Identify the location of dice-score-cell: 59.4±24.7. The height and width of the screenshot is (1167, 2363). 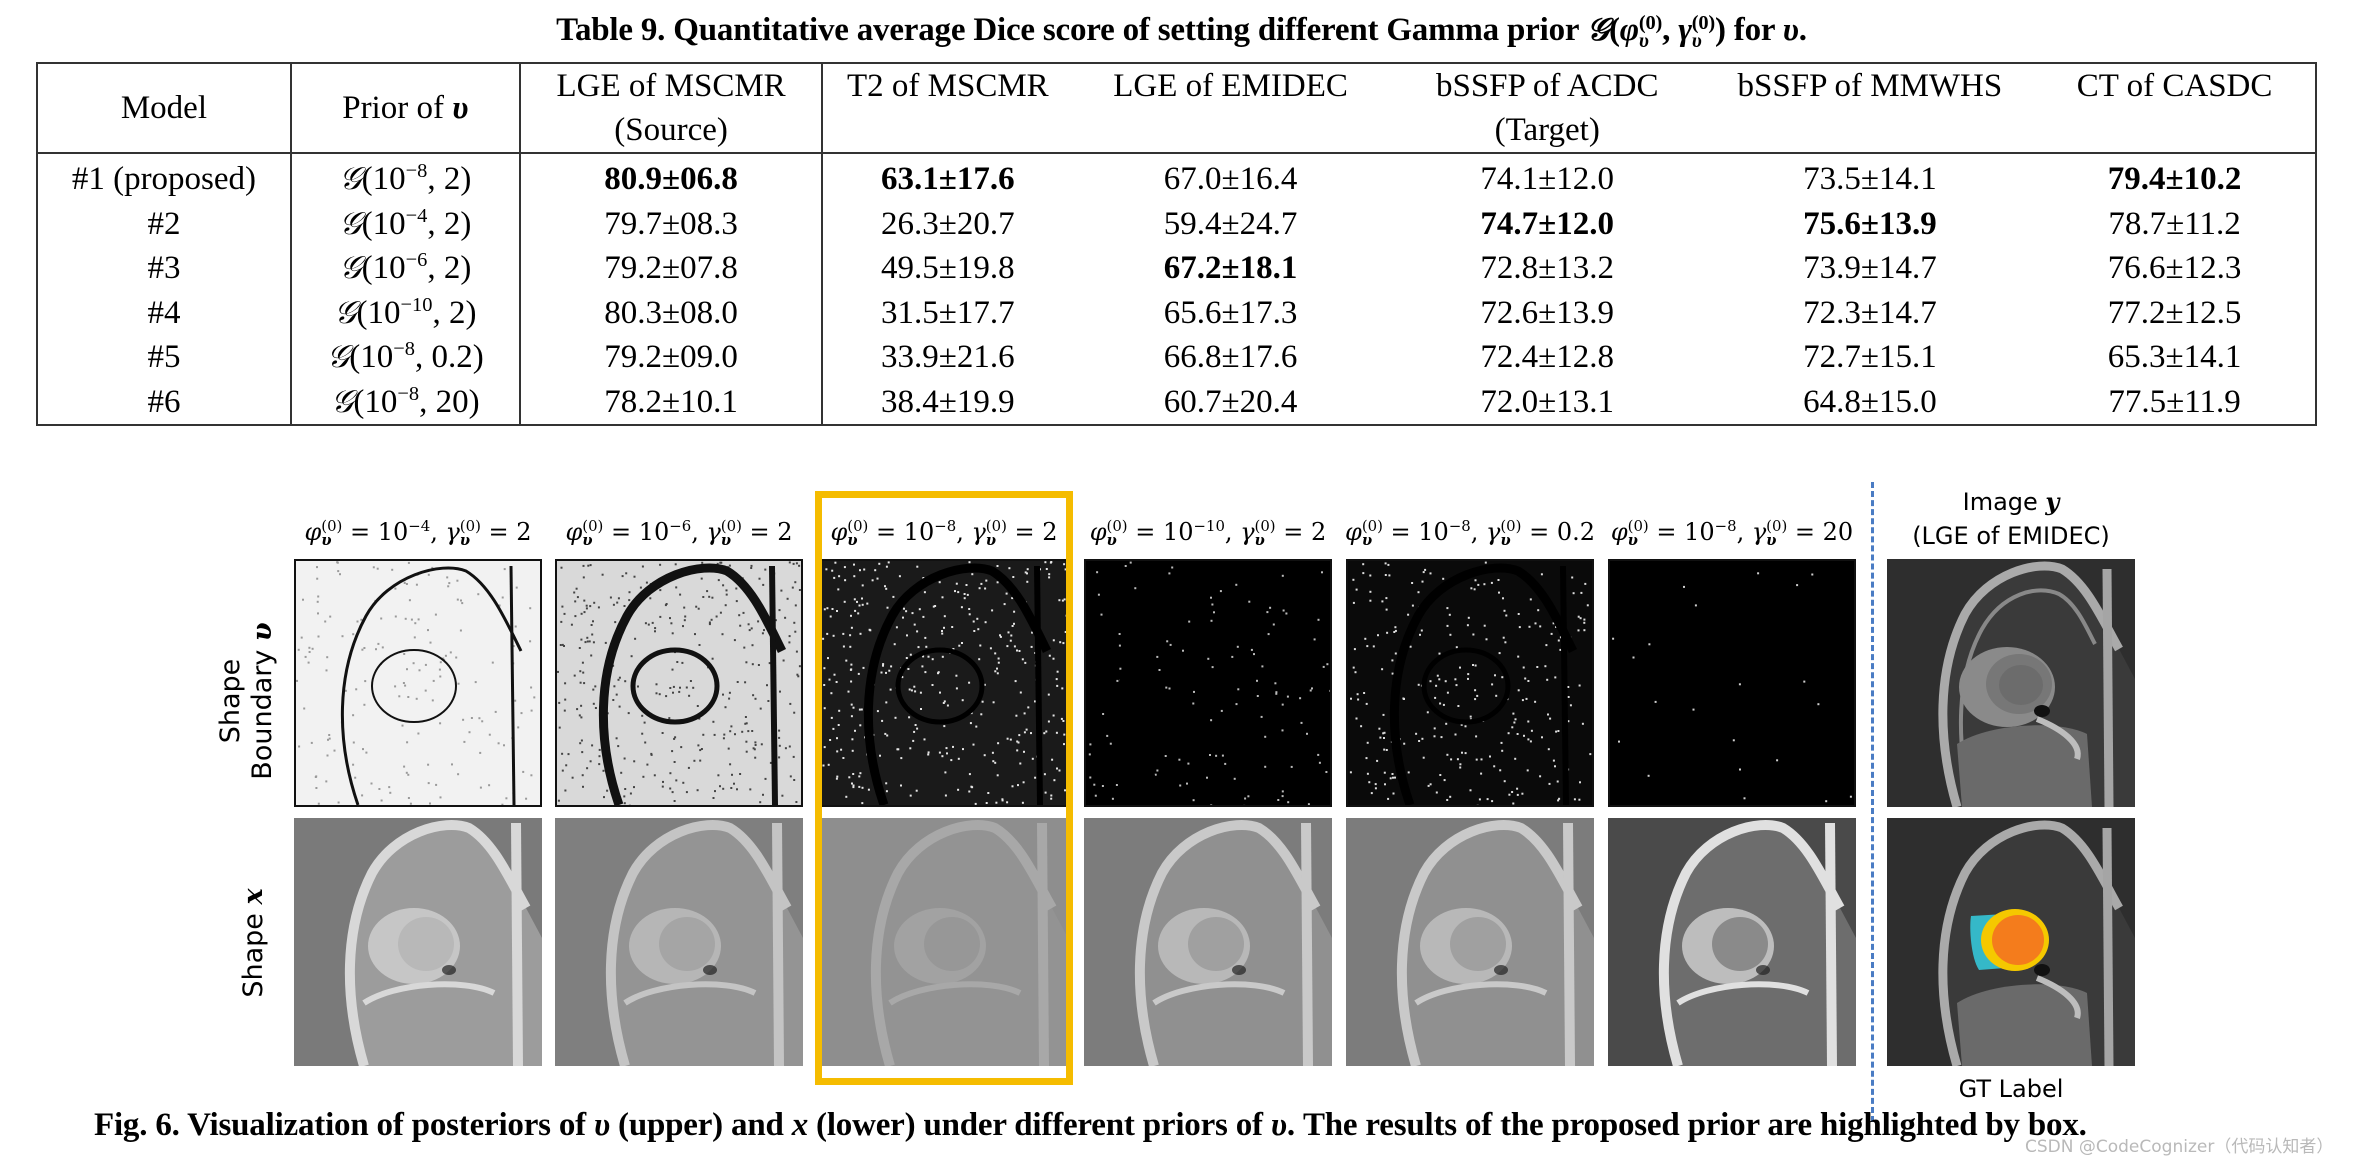
(1230, 223).